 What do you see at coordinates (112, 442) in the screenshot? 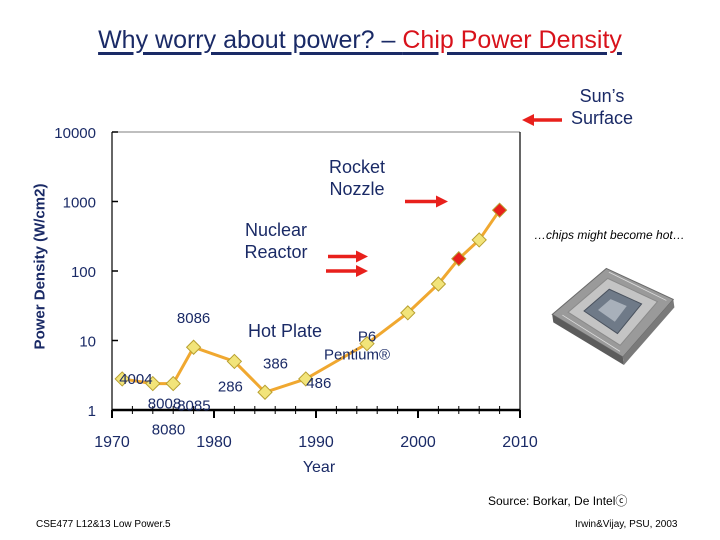
I see `x-tick-label: 1970` at bounding box center [112, 442].